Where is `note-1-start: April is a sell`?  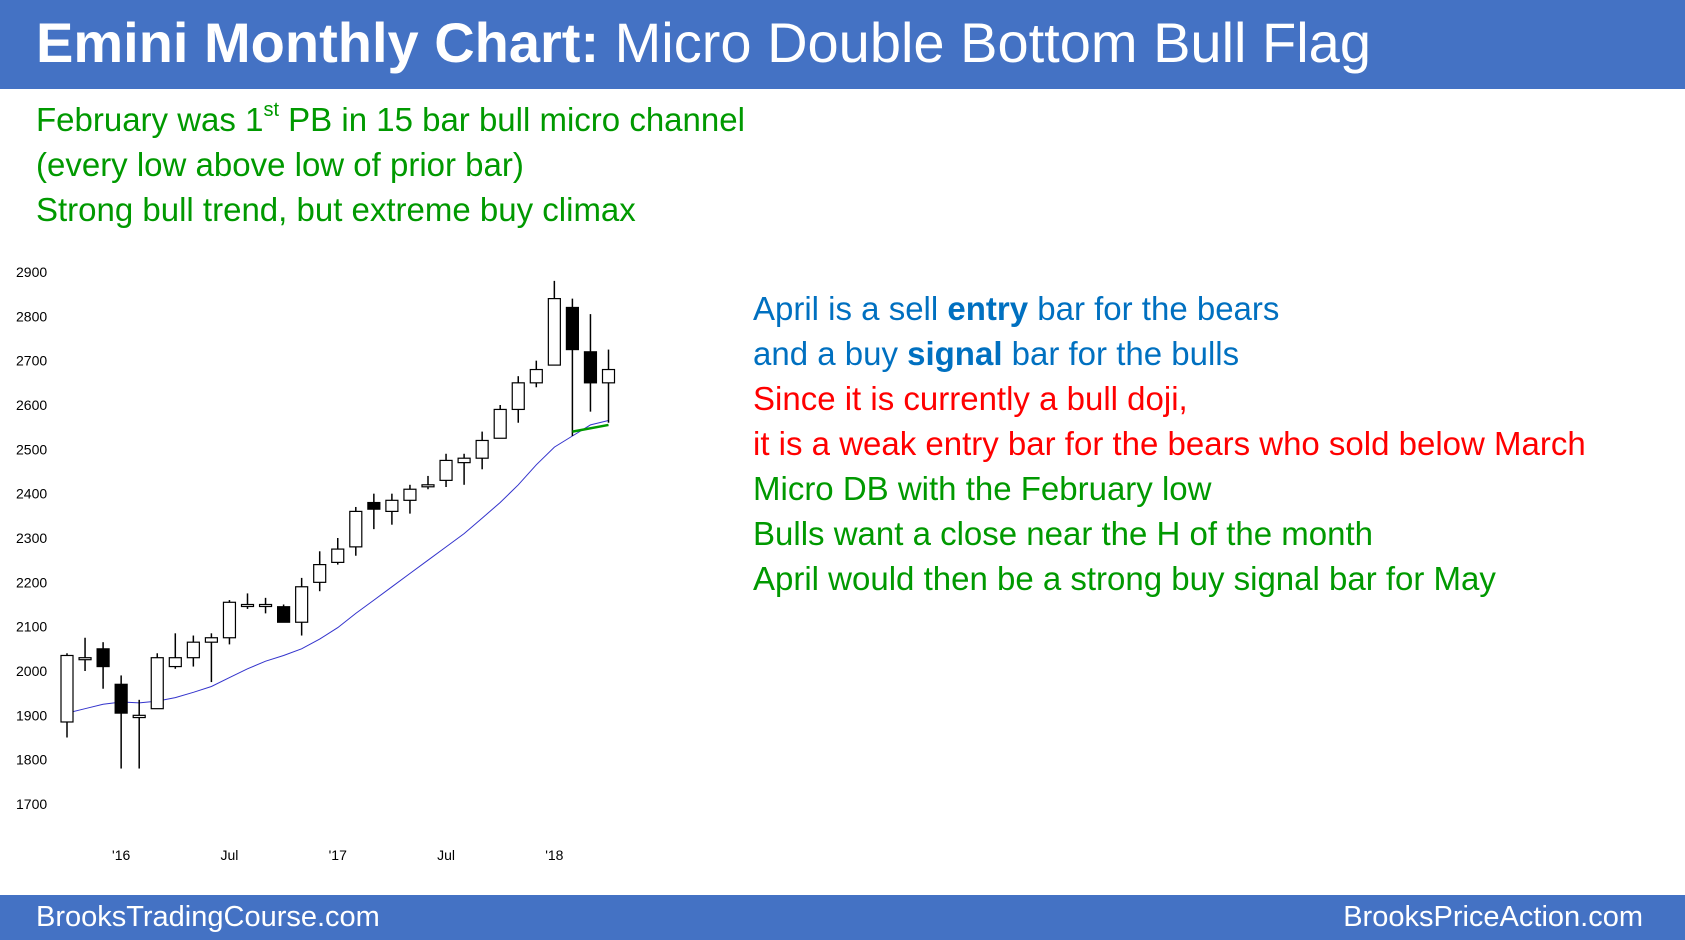 note-1-start: April is a sell is located at coordinates (850, 308).